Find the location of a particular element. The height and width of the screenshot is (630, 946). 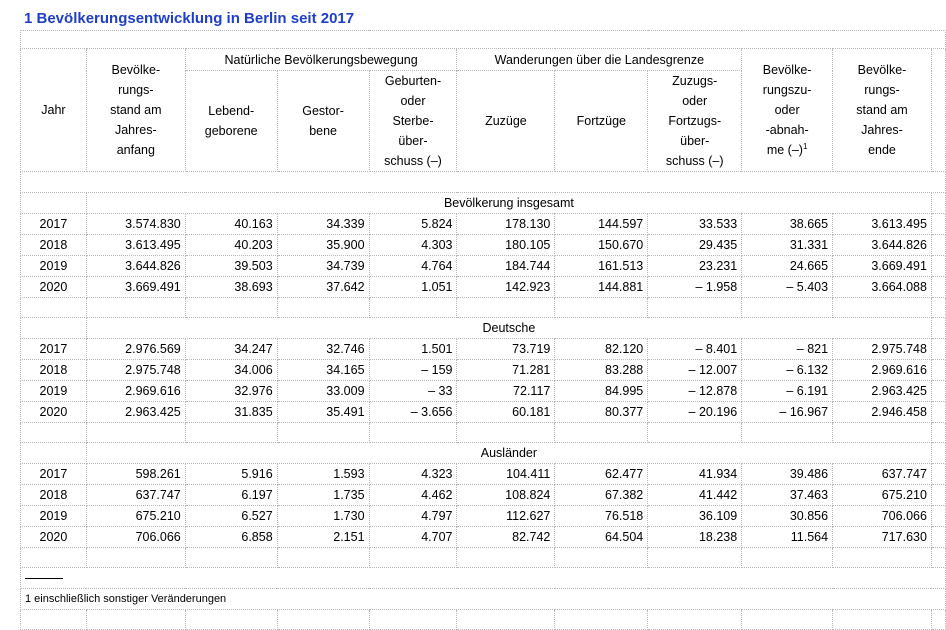

value-cell: 37.642 is located at coordinates (323, 287).